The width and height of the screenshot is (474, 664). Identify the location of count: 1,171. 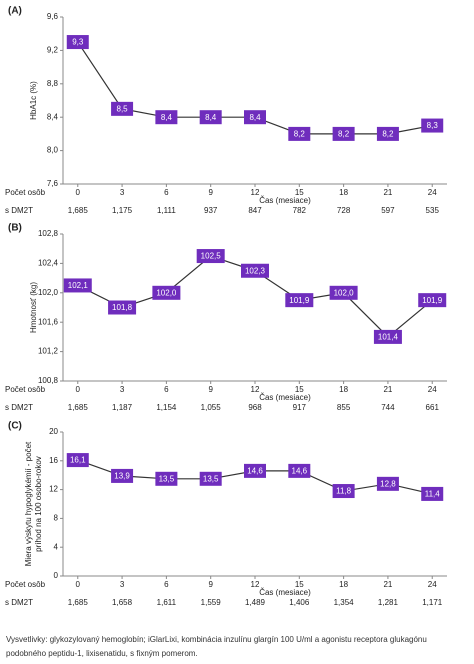
(432, 602).